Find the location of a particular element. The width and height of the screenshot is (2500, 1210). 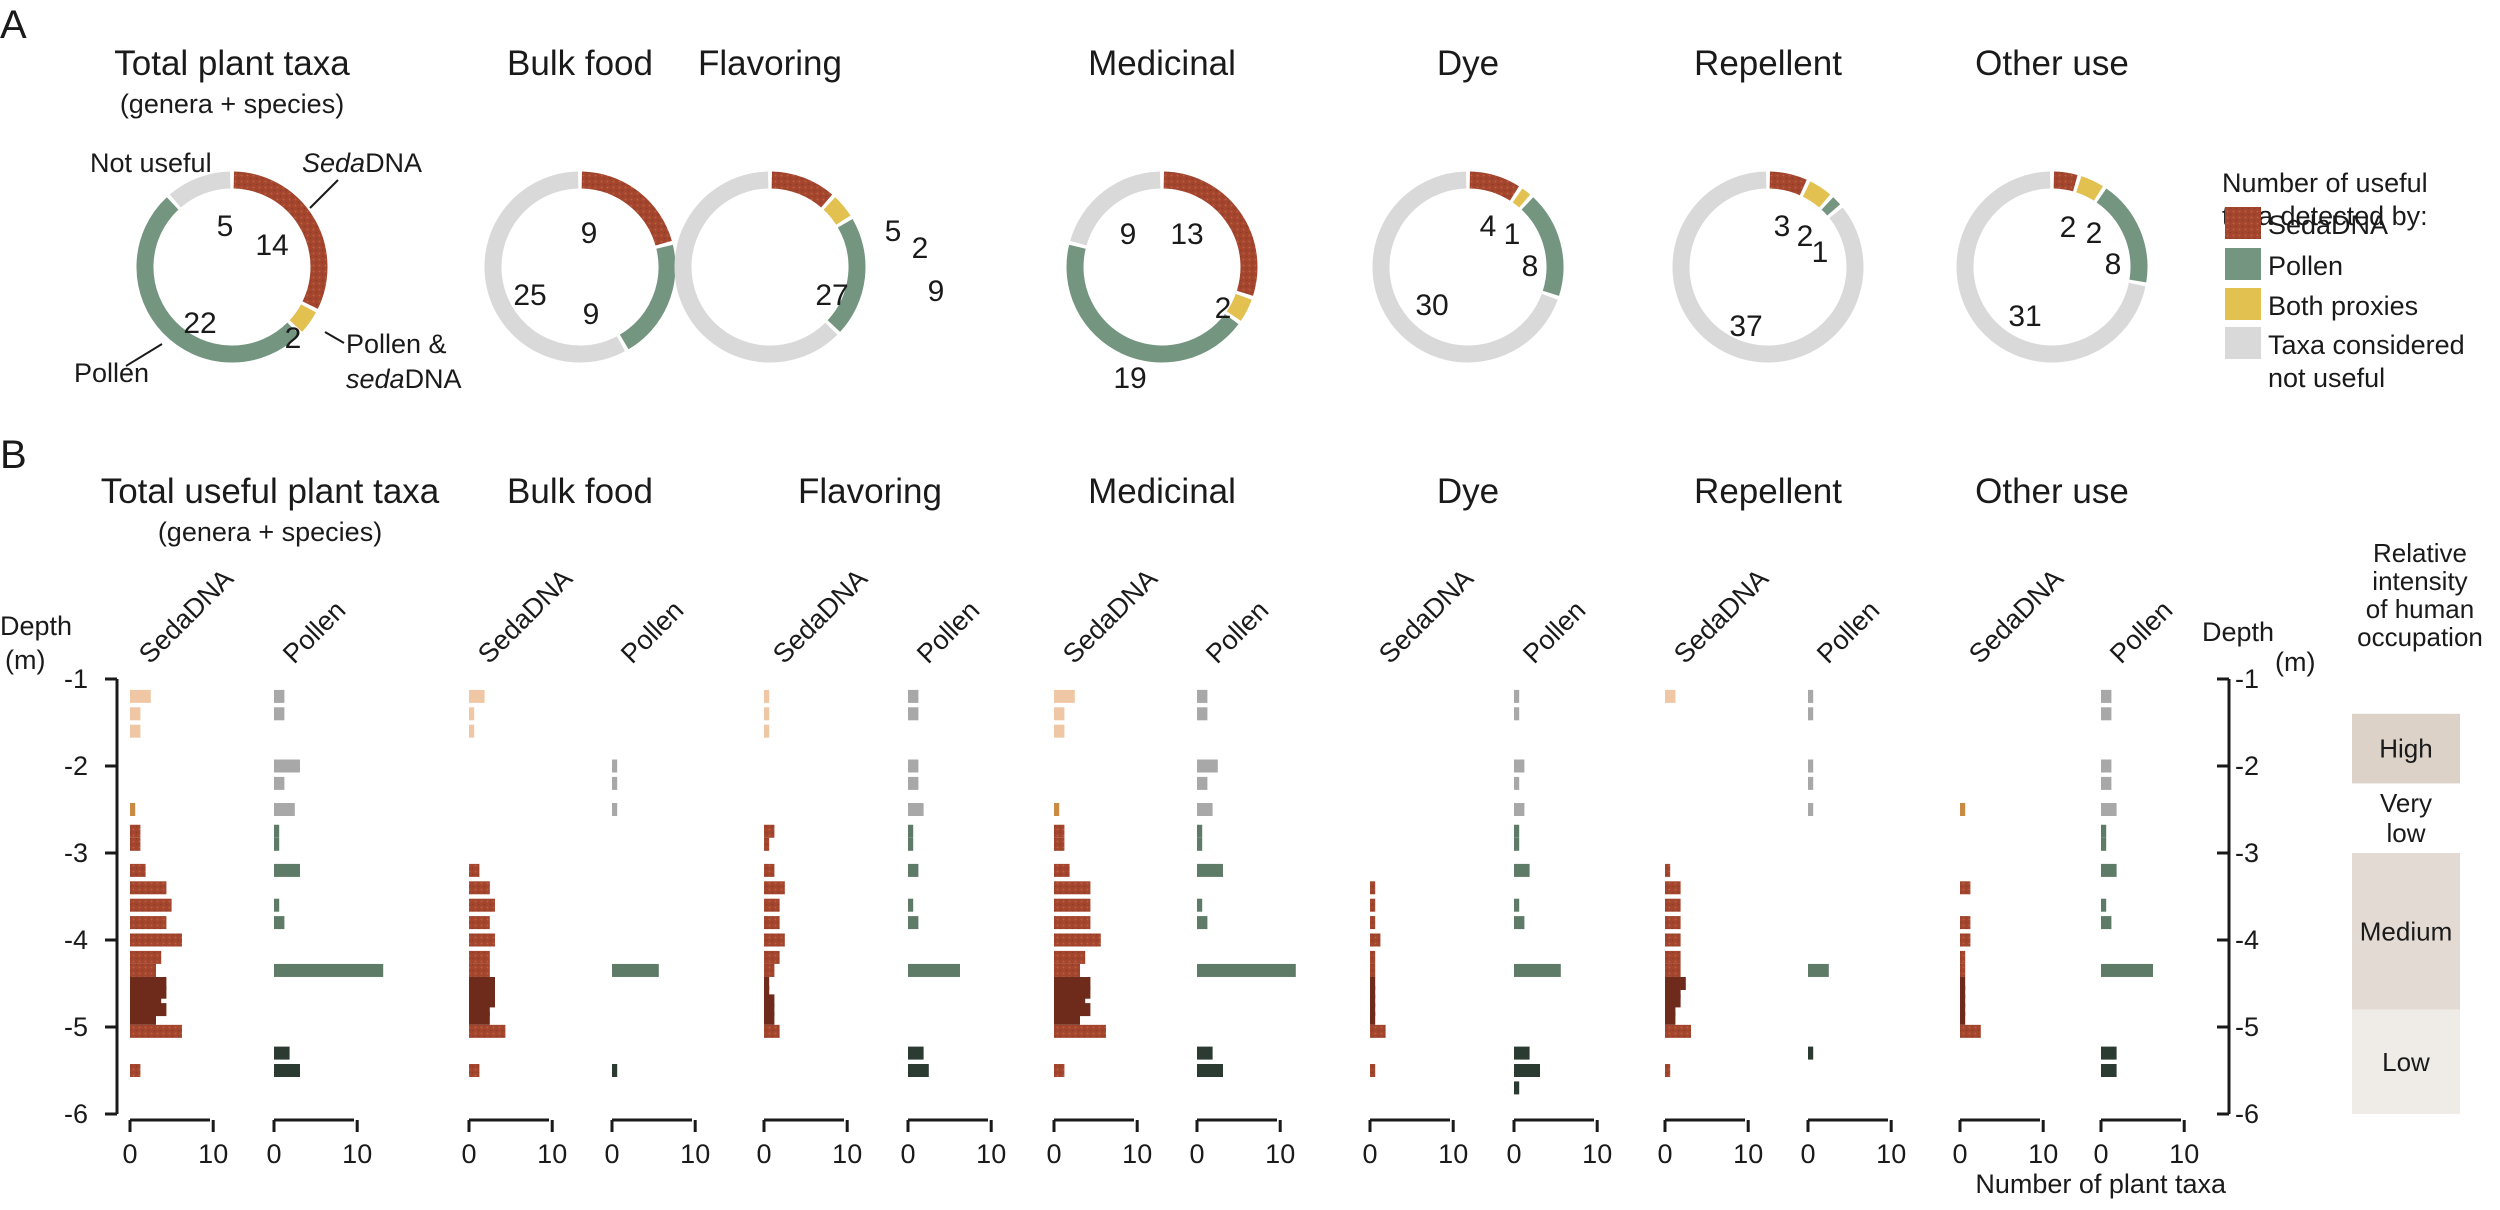

donut-title: Medicinal is located at coordinates (1162, 63).